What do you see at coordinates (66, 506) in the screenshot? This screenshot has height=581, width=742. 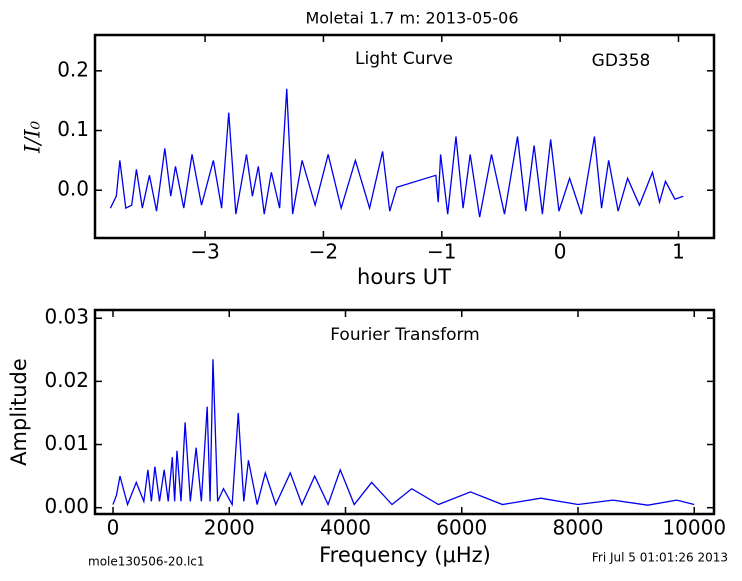 I see `y-tick-label: 0.00` at bounding box center [66, 506].